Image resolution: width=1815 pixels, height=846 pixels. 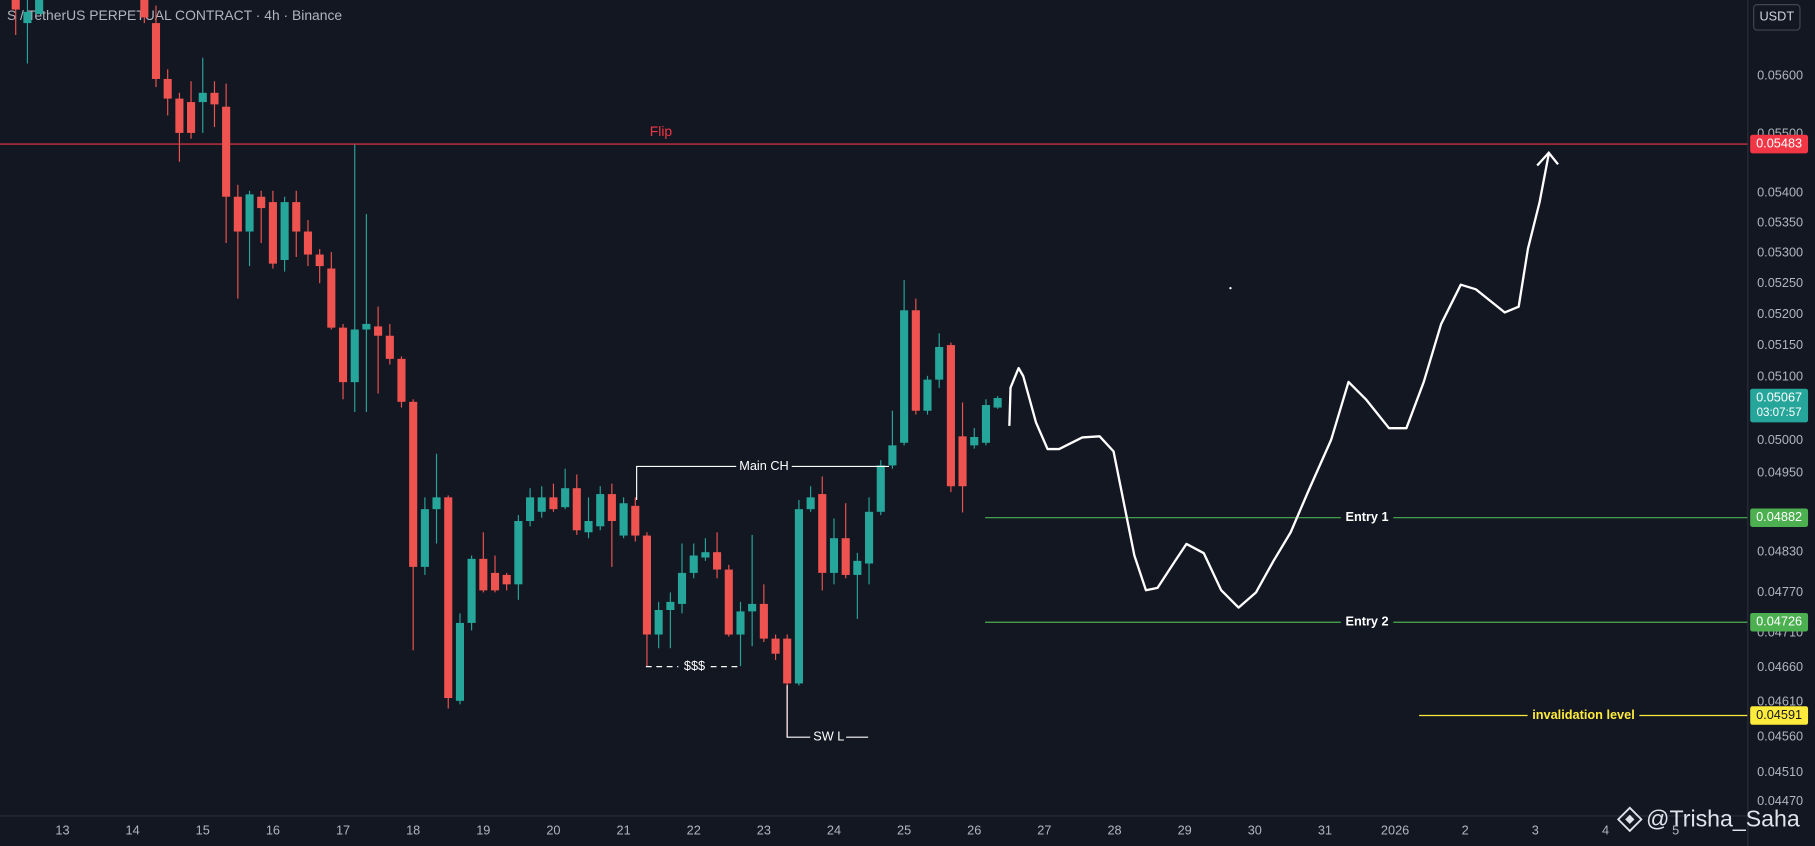 I want to click on x-tick-label: 4, so click(x=1605, y=829).